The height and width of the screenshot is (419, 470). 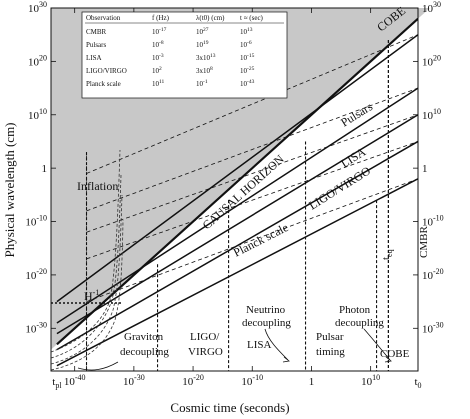 I want to click on table-cell-4-2: 10-1, so click(x=202, y=83).